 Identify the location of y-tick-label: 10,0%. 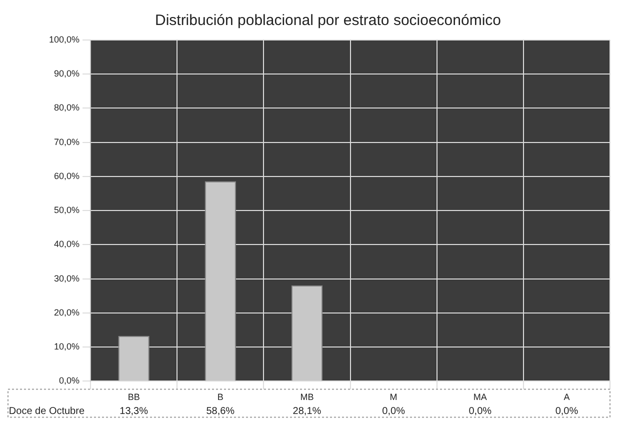
(67, 347).